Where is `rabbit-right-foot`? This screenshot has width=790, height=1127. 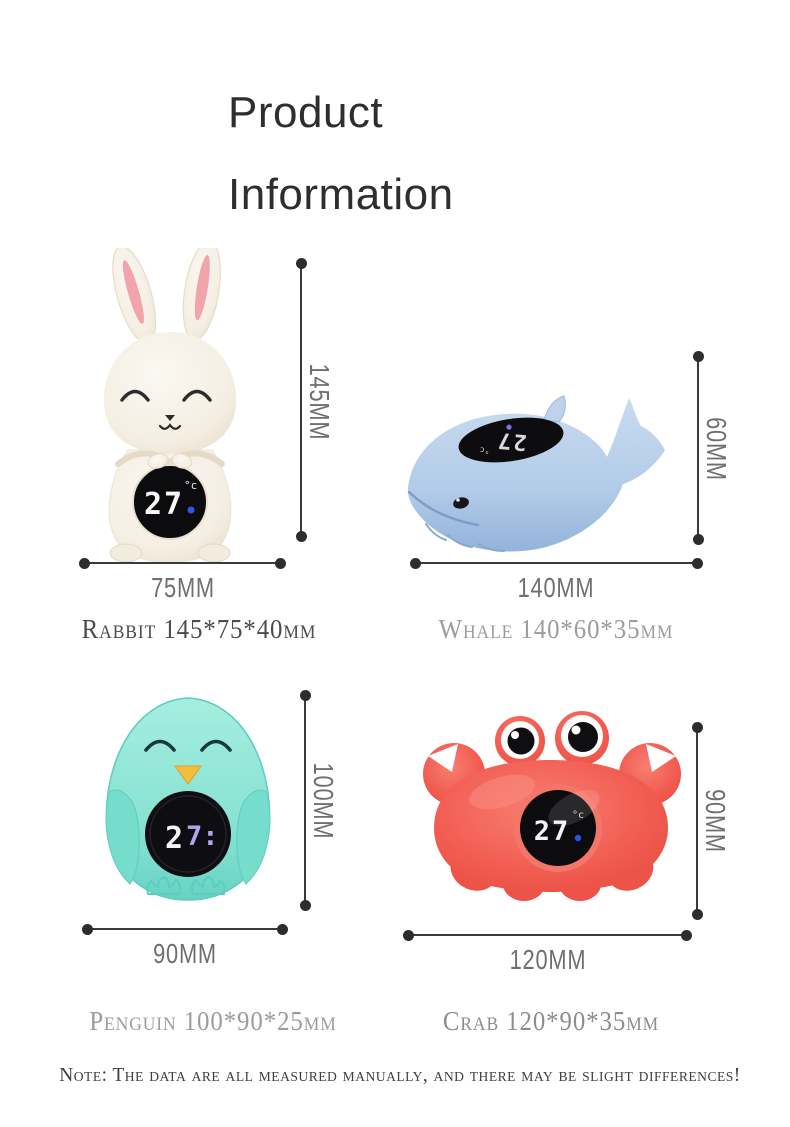 rabbit-right-foot is located at coordinates (214, 553).